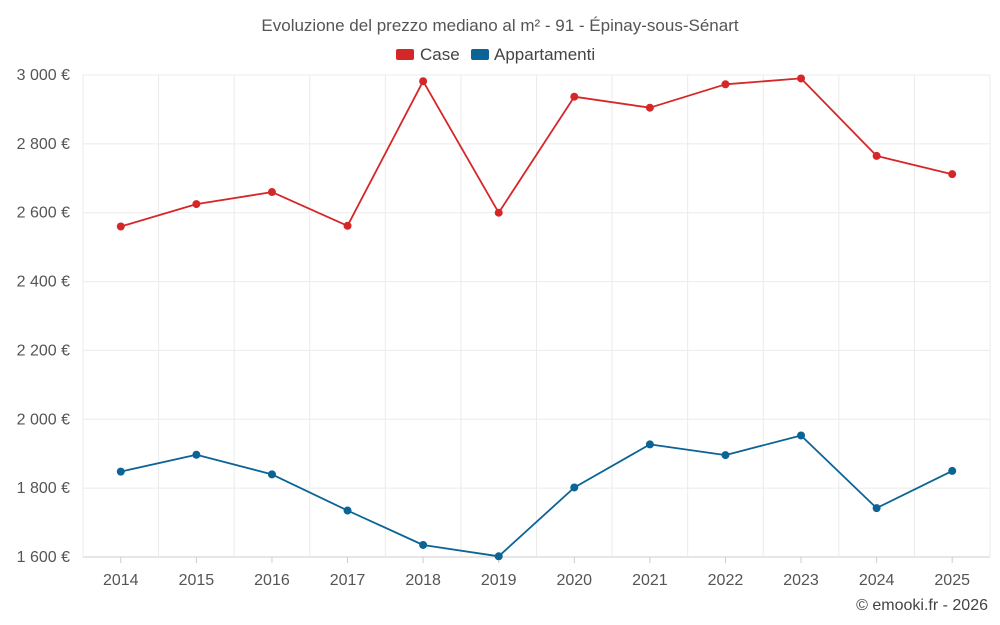 This screenshot has width=1000, height=625. I want to click on legend: Case Appartamenti, so click(495, 54).